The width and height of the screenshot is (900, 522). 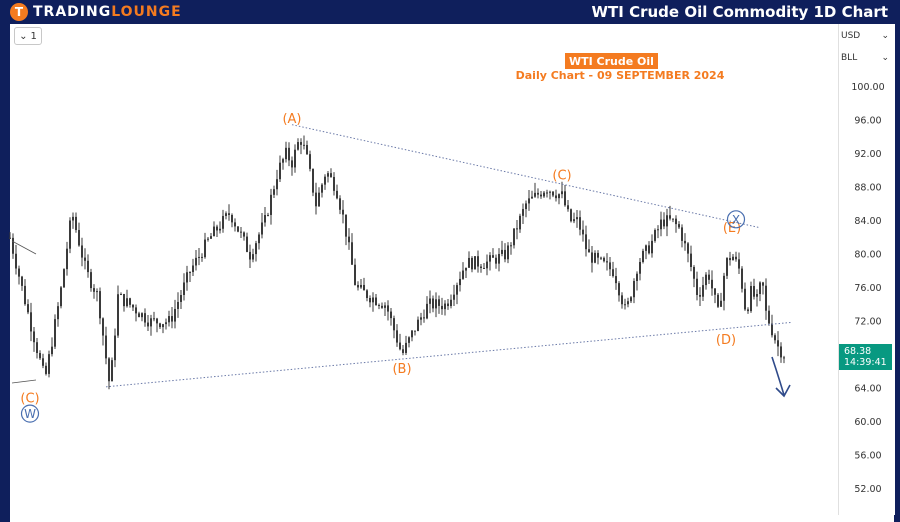 I want to click on currency-selector: USD ⌄, so click(x=865, y=36).